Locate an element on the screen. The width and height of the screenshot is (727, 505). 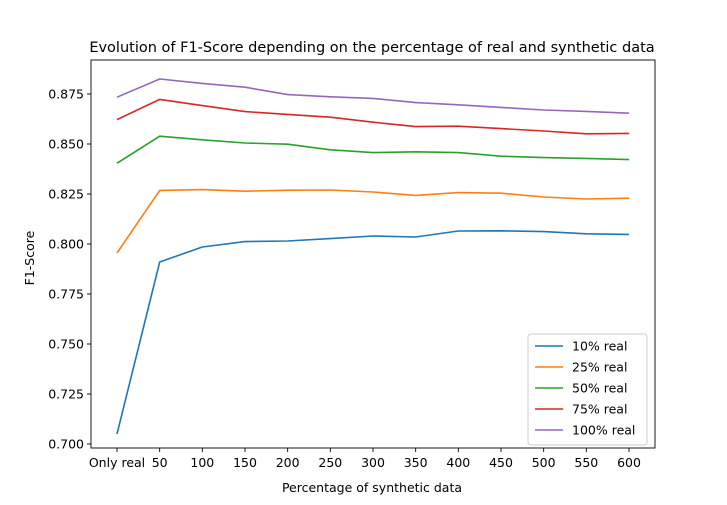
x-tick-label: Only real is located at coordinates (117, 462).